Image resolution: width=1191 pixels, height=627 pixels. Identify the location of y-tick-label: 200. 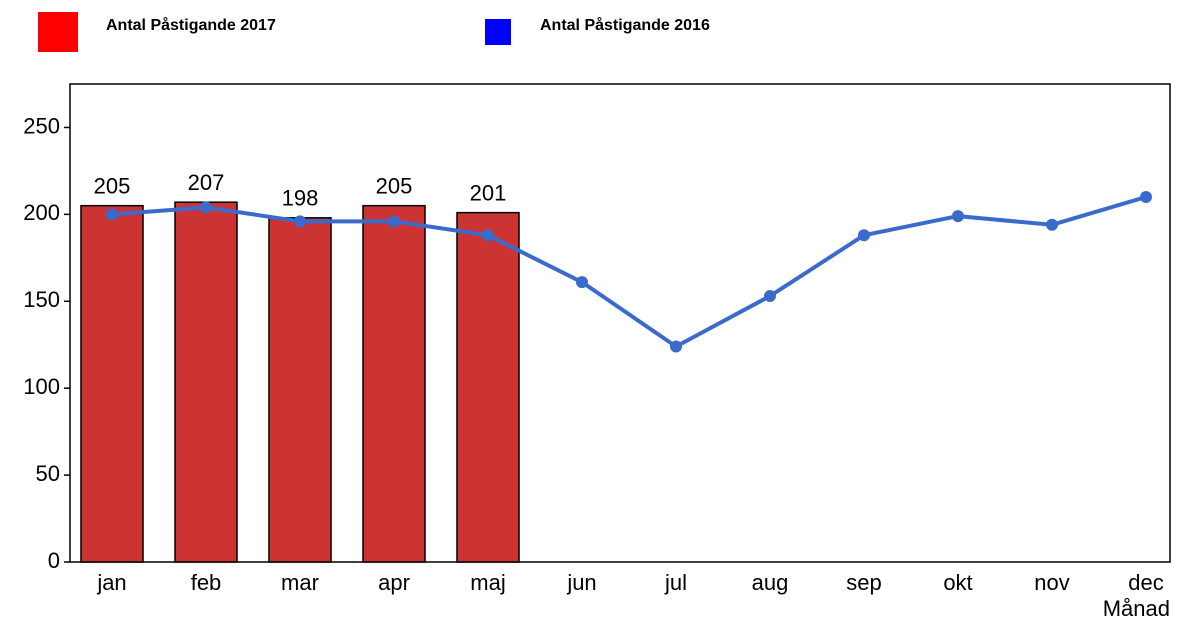
(41, 212).